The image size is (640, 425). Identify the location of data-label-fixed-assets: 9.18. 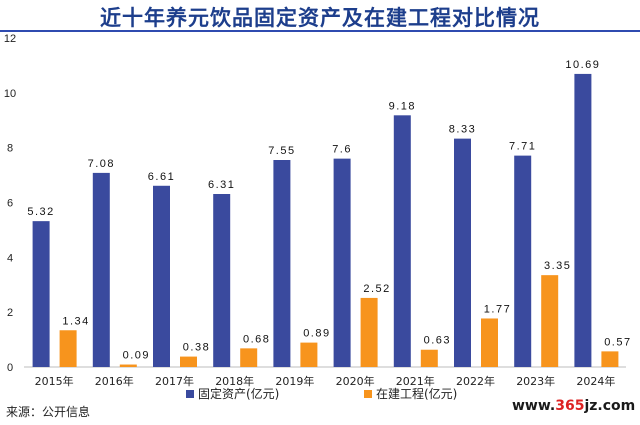
(402, 106).